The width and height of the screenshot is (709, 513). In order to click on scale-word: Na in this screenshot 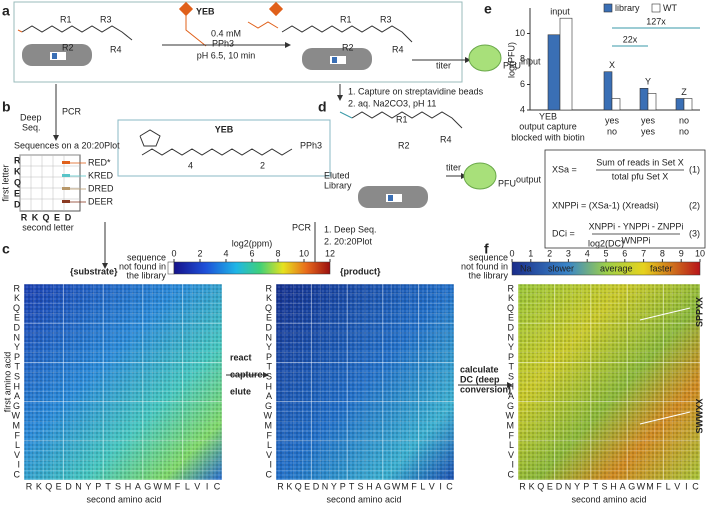, I will do `click(526, 268)`.